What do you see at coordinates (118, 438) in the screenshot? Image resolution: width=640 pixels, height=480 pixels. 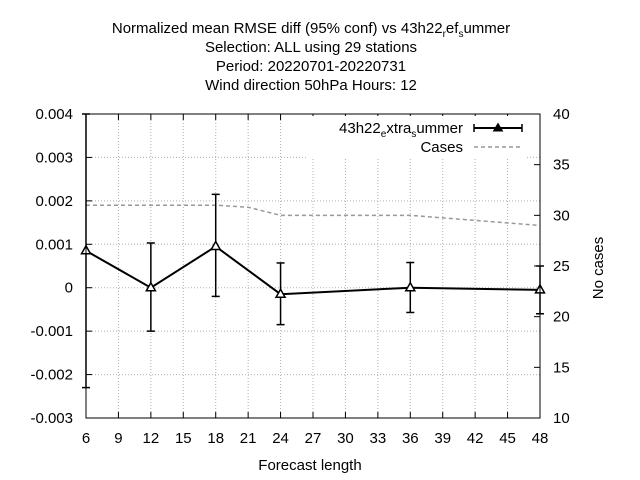 I see `x-tick-label: 9` at bounding box center [118, 438].